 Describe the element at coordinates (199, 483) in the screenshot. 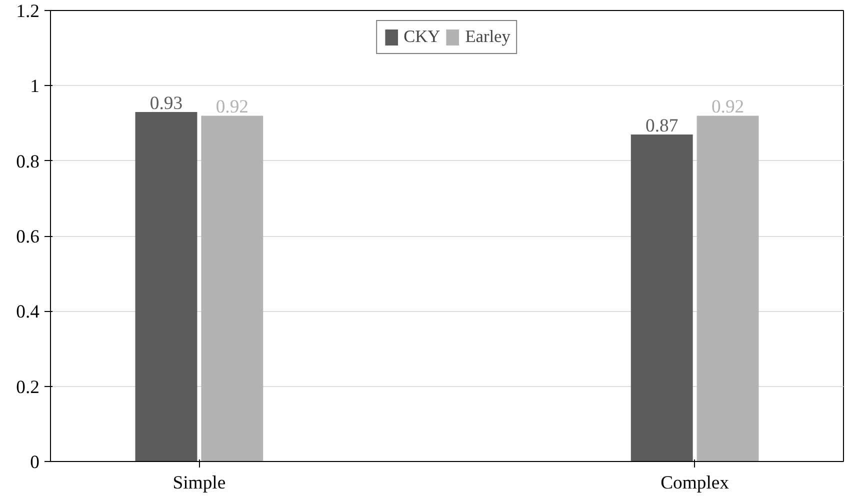

I see `x-tick-label: Simple` at that location.